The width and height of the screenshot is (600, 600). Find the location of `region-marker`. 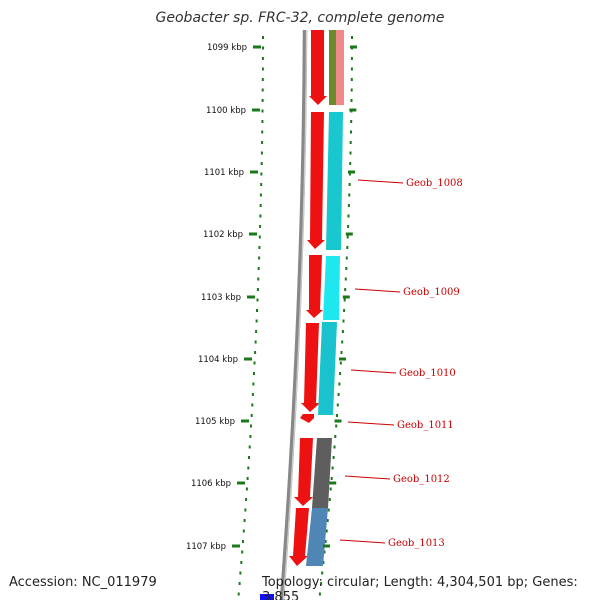

region-marker is located at coordinates (267, 597).